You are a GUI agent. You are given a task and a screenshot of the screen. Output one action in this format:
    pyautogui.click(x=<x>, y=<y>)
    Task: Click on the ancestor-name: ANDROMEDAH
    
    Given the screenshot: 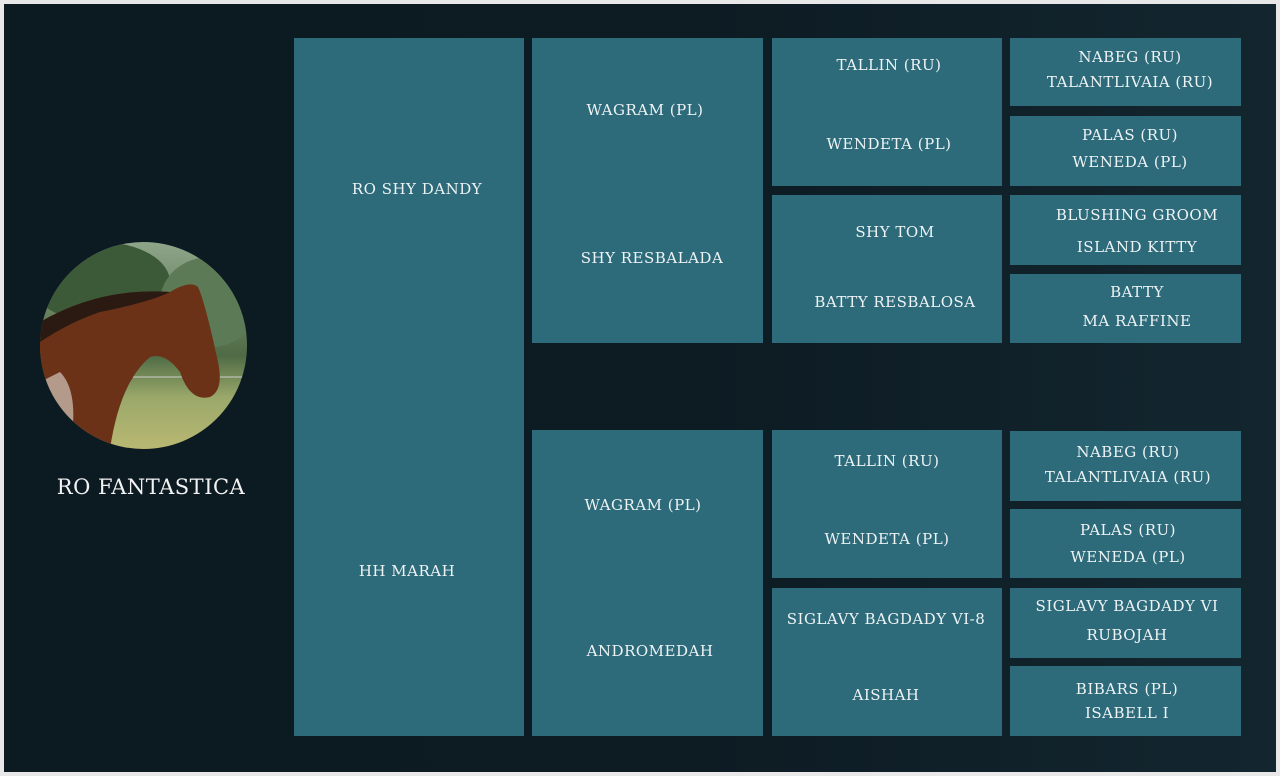 What is the action you would take?
    pyautogui.click(x=650, y=651)
    